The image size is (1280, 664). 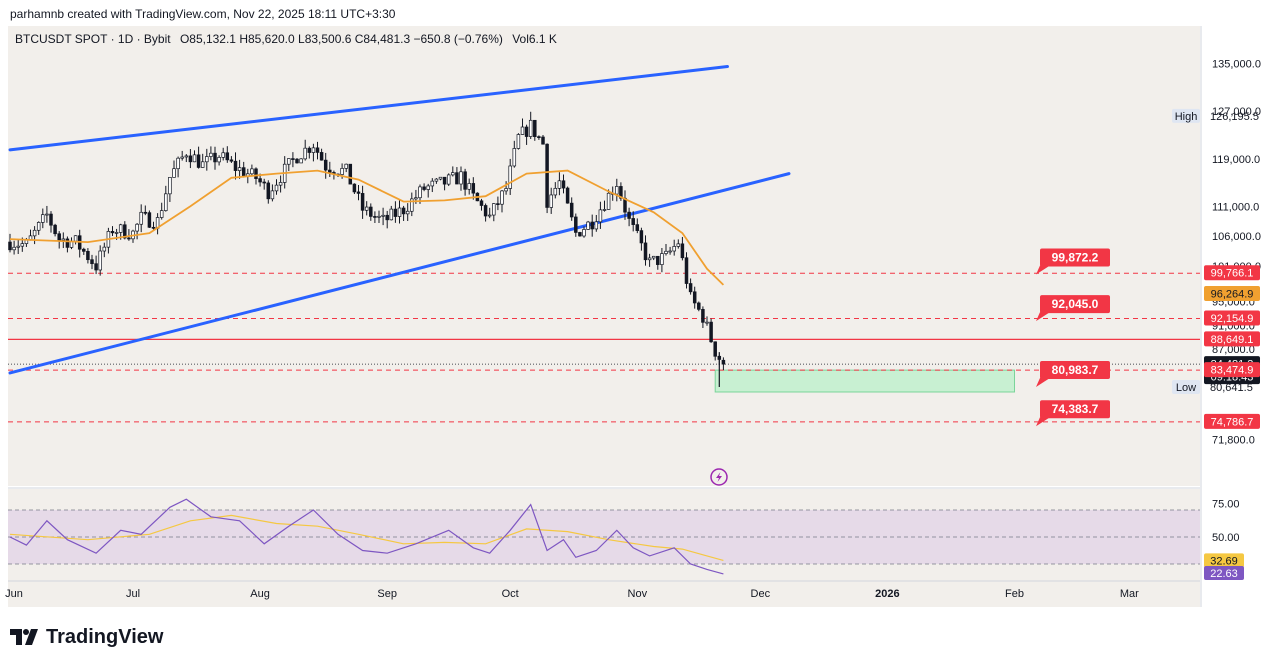 I want to click on price-tick-label: 111,000.0, so click(x=1235, y=207).